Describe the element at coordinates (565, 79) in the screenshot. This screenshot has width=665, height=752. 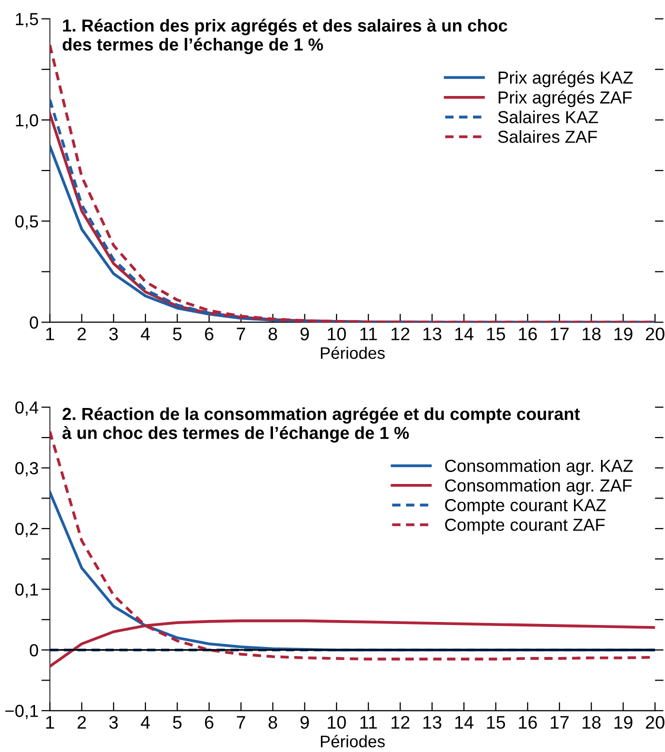
I see `legend-label: Prix agrégés KAZ` at that location.